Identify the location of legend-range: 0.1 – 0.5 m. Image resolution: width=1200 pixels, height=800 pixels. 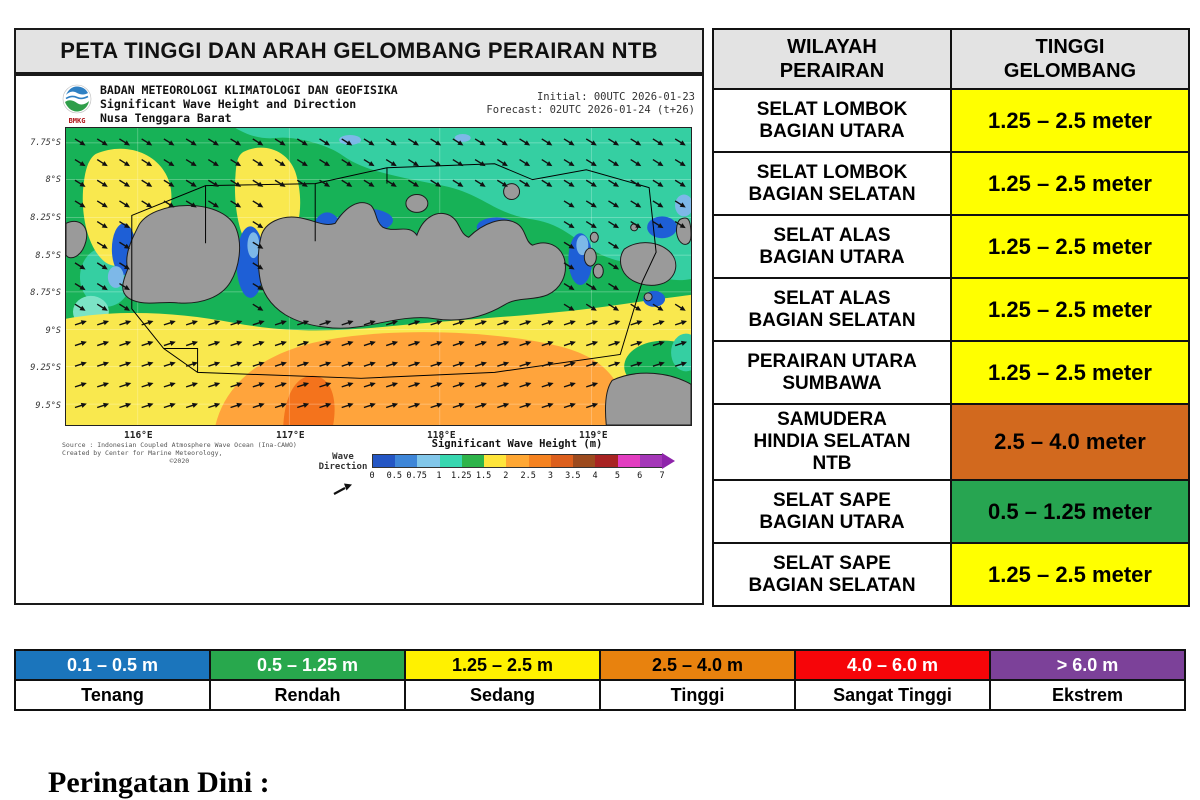
(112, 665).